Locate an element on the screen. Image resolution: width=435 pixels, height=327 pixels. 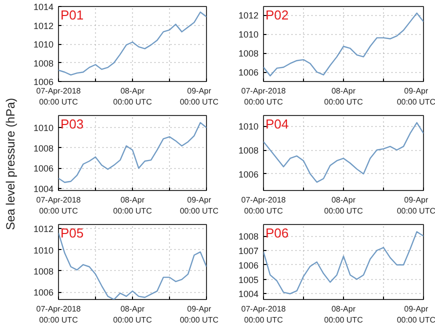
chart-title: P05 is located at coordinates (72, 233).